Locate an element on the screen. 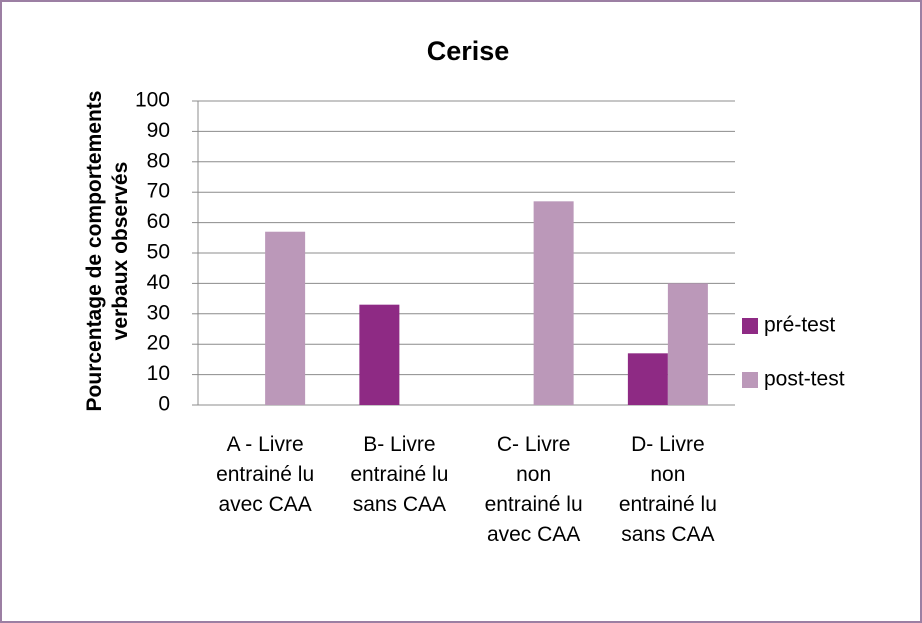 The height and width of the screenshot is (623, 922). y-tick-label: 10 is located at coordinates (158, 373).